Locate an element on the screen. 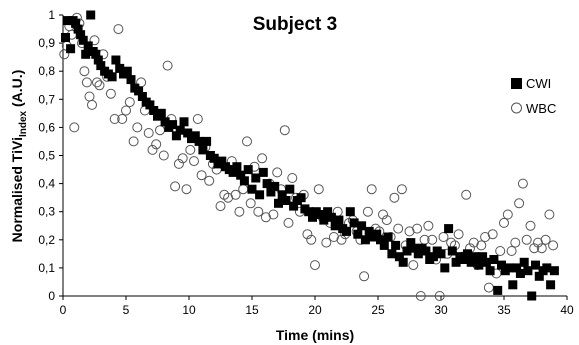 The height and width of the screenshot is (345, 579). y-tick-label: 0,1 is located at coordinates (46, 268).